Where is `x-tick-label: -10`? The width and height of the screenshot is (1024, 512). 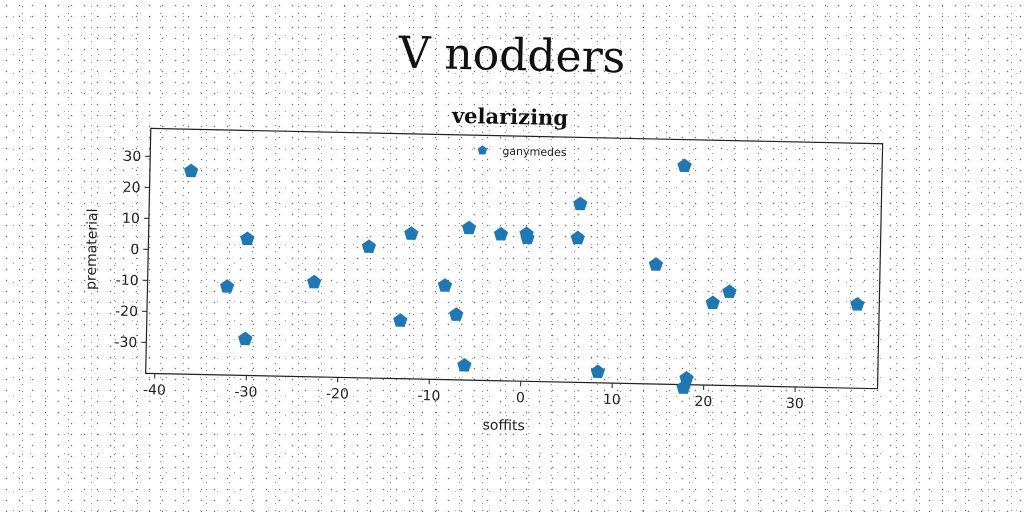
x-tick-label: -10 is located at coordinates (428, 396).